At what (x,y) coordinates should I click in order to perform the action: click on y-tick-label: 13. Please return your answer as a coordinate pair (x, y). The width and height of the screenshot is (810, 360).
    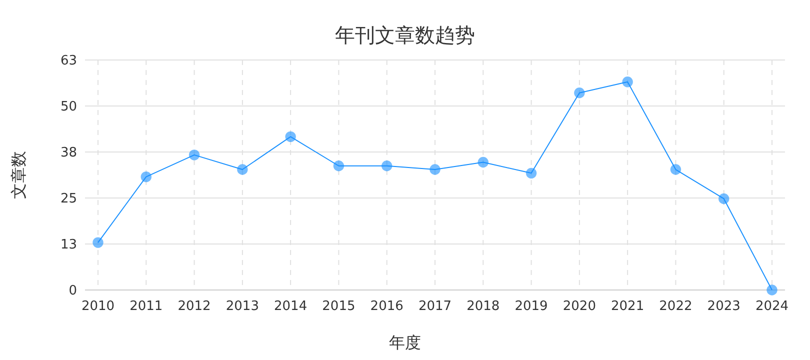
    Looking at the image, I should click on (68, 245).